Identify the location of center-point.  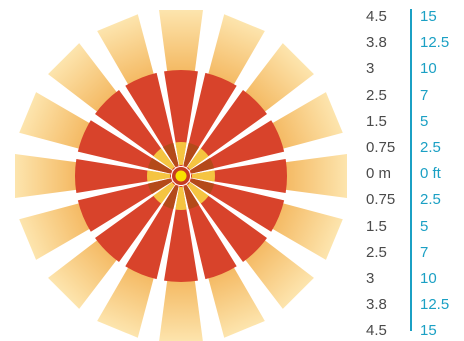
(181, 176).